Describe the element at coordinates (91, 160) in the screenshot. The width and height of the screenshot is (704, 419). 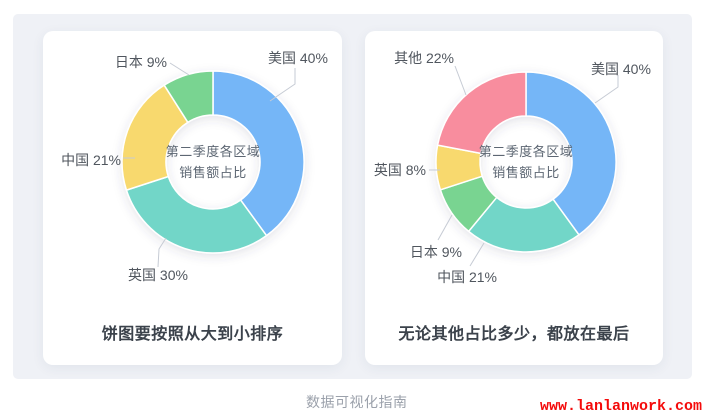
I see `slice-label-2: 中国 21%` at that location.